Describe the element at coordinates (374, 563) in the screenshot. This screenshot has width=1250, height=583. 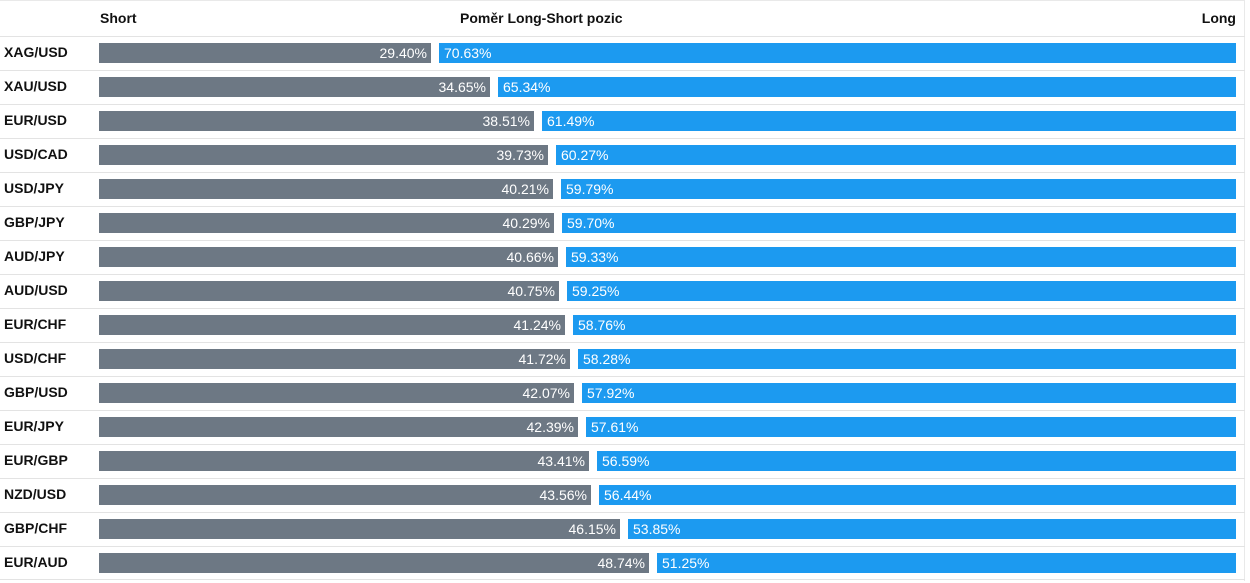
I see `short-bar: 48.74%` at that location.